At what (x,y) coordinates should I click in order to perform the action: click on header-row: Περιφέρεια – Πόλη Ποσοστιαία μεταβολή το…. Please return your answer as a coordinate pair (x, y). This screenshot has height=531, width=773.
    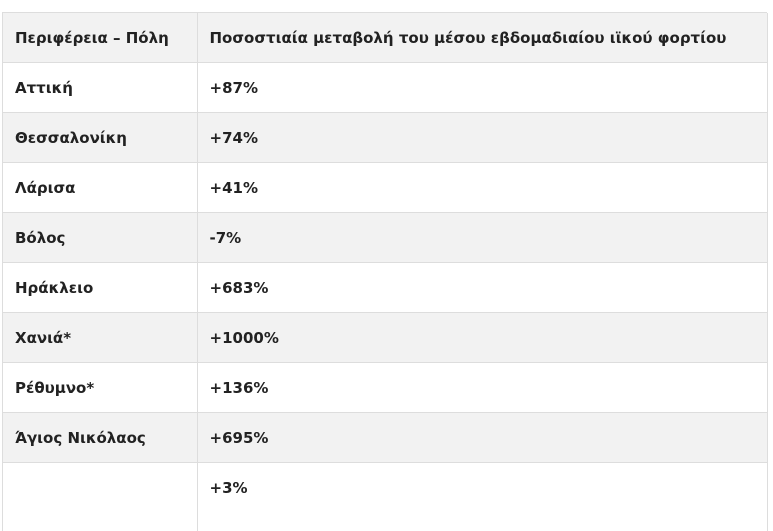
    Looking at the image, I should click on (385, 38).